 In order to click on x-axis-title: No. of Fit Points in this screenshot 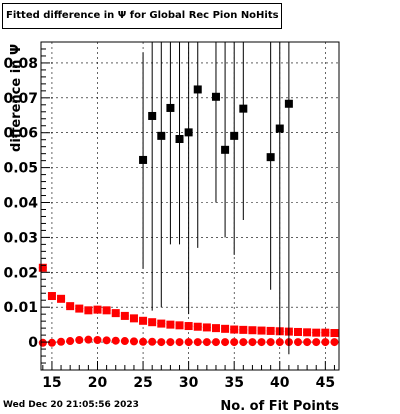, I will do `click(279, 406)`.